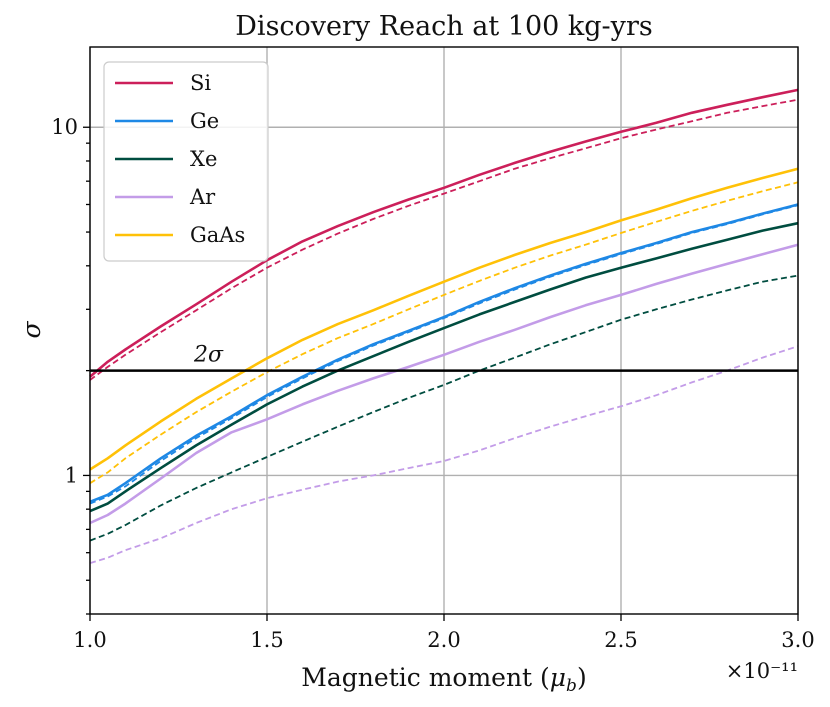 This screenshot has height=707, width=830. I want to click on reference-line-group: 2σ, so click(444, 357).